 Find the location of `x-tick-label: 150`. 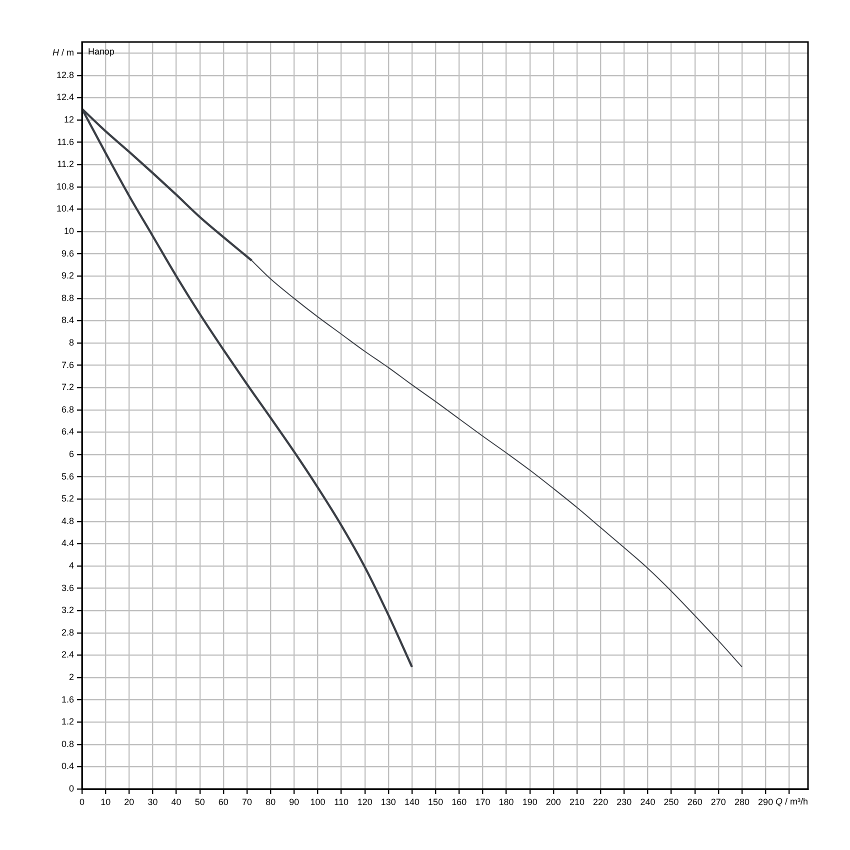

x-tick-label: 150 is located at coordinates (436, 801).